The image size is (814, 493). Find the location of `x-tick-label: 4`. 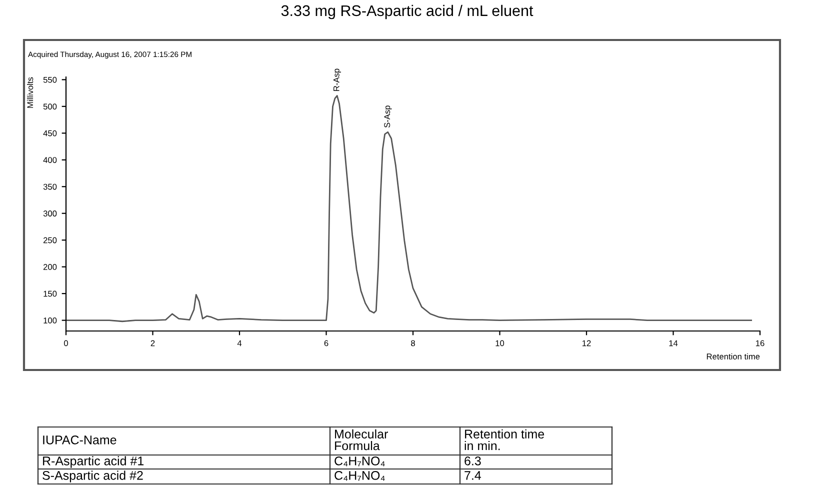

x-tick-label: 4 is located at coordinates (239, 343).